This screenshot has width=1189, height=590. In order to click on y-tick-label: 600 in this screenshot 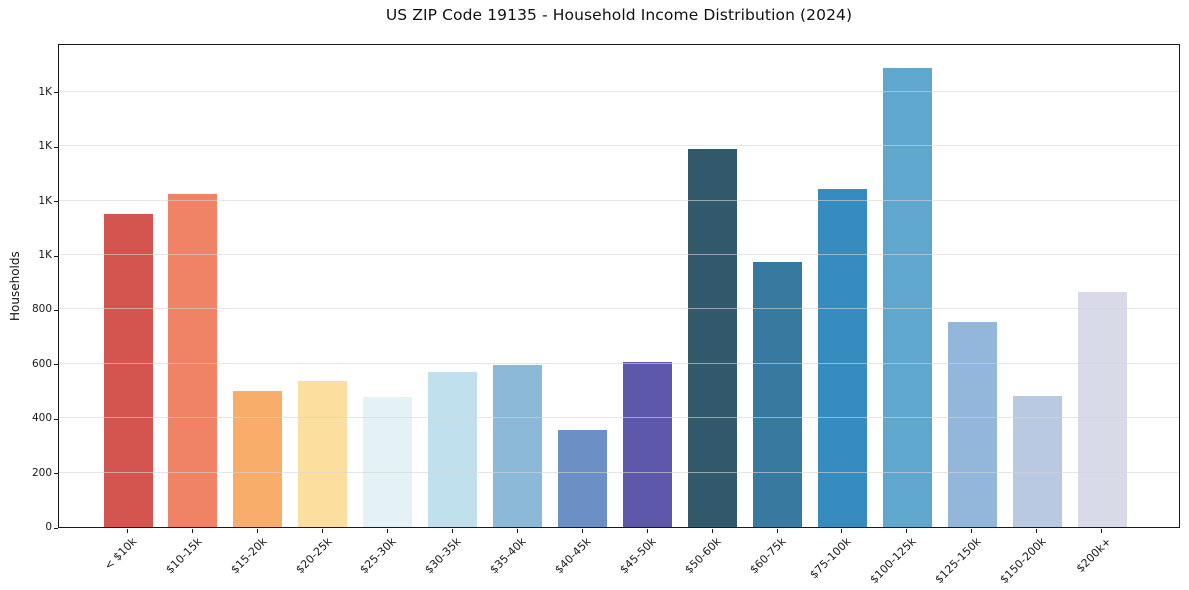, I will do `click(41, 363)`.